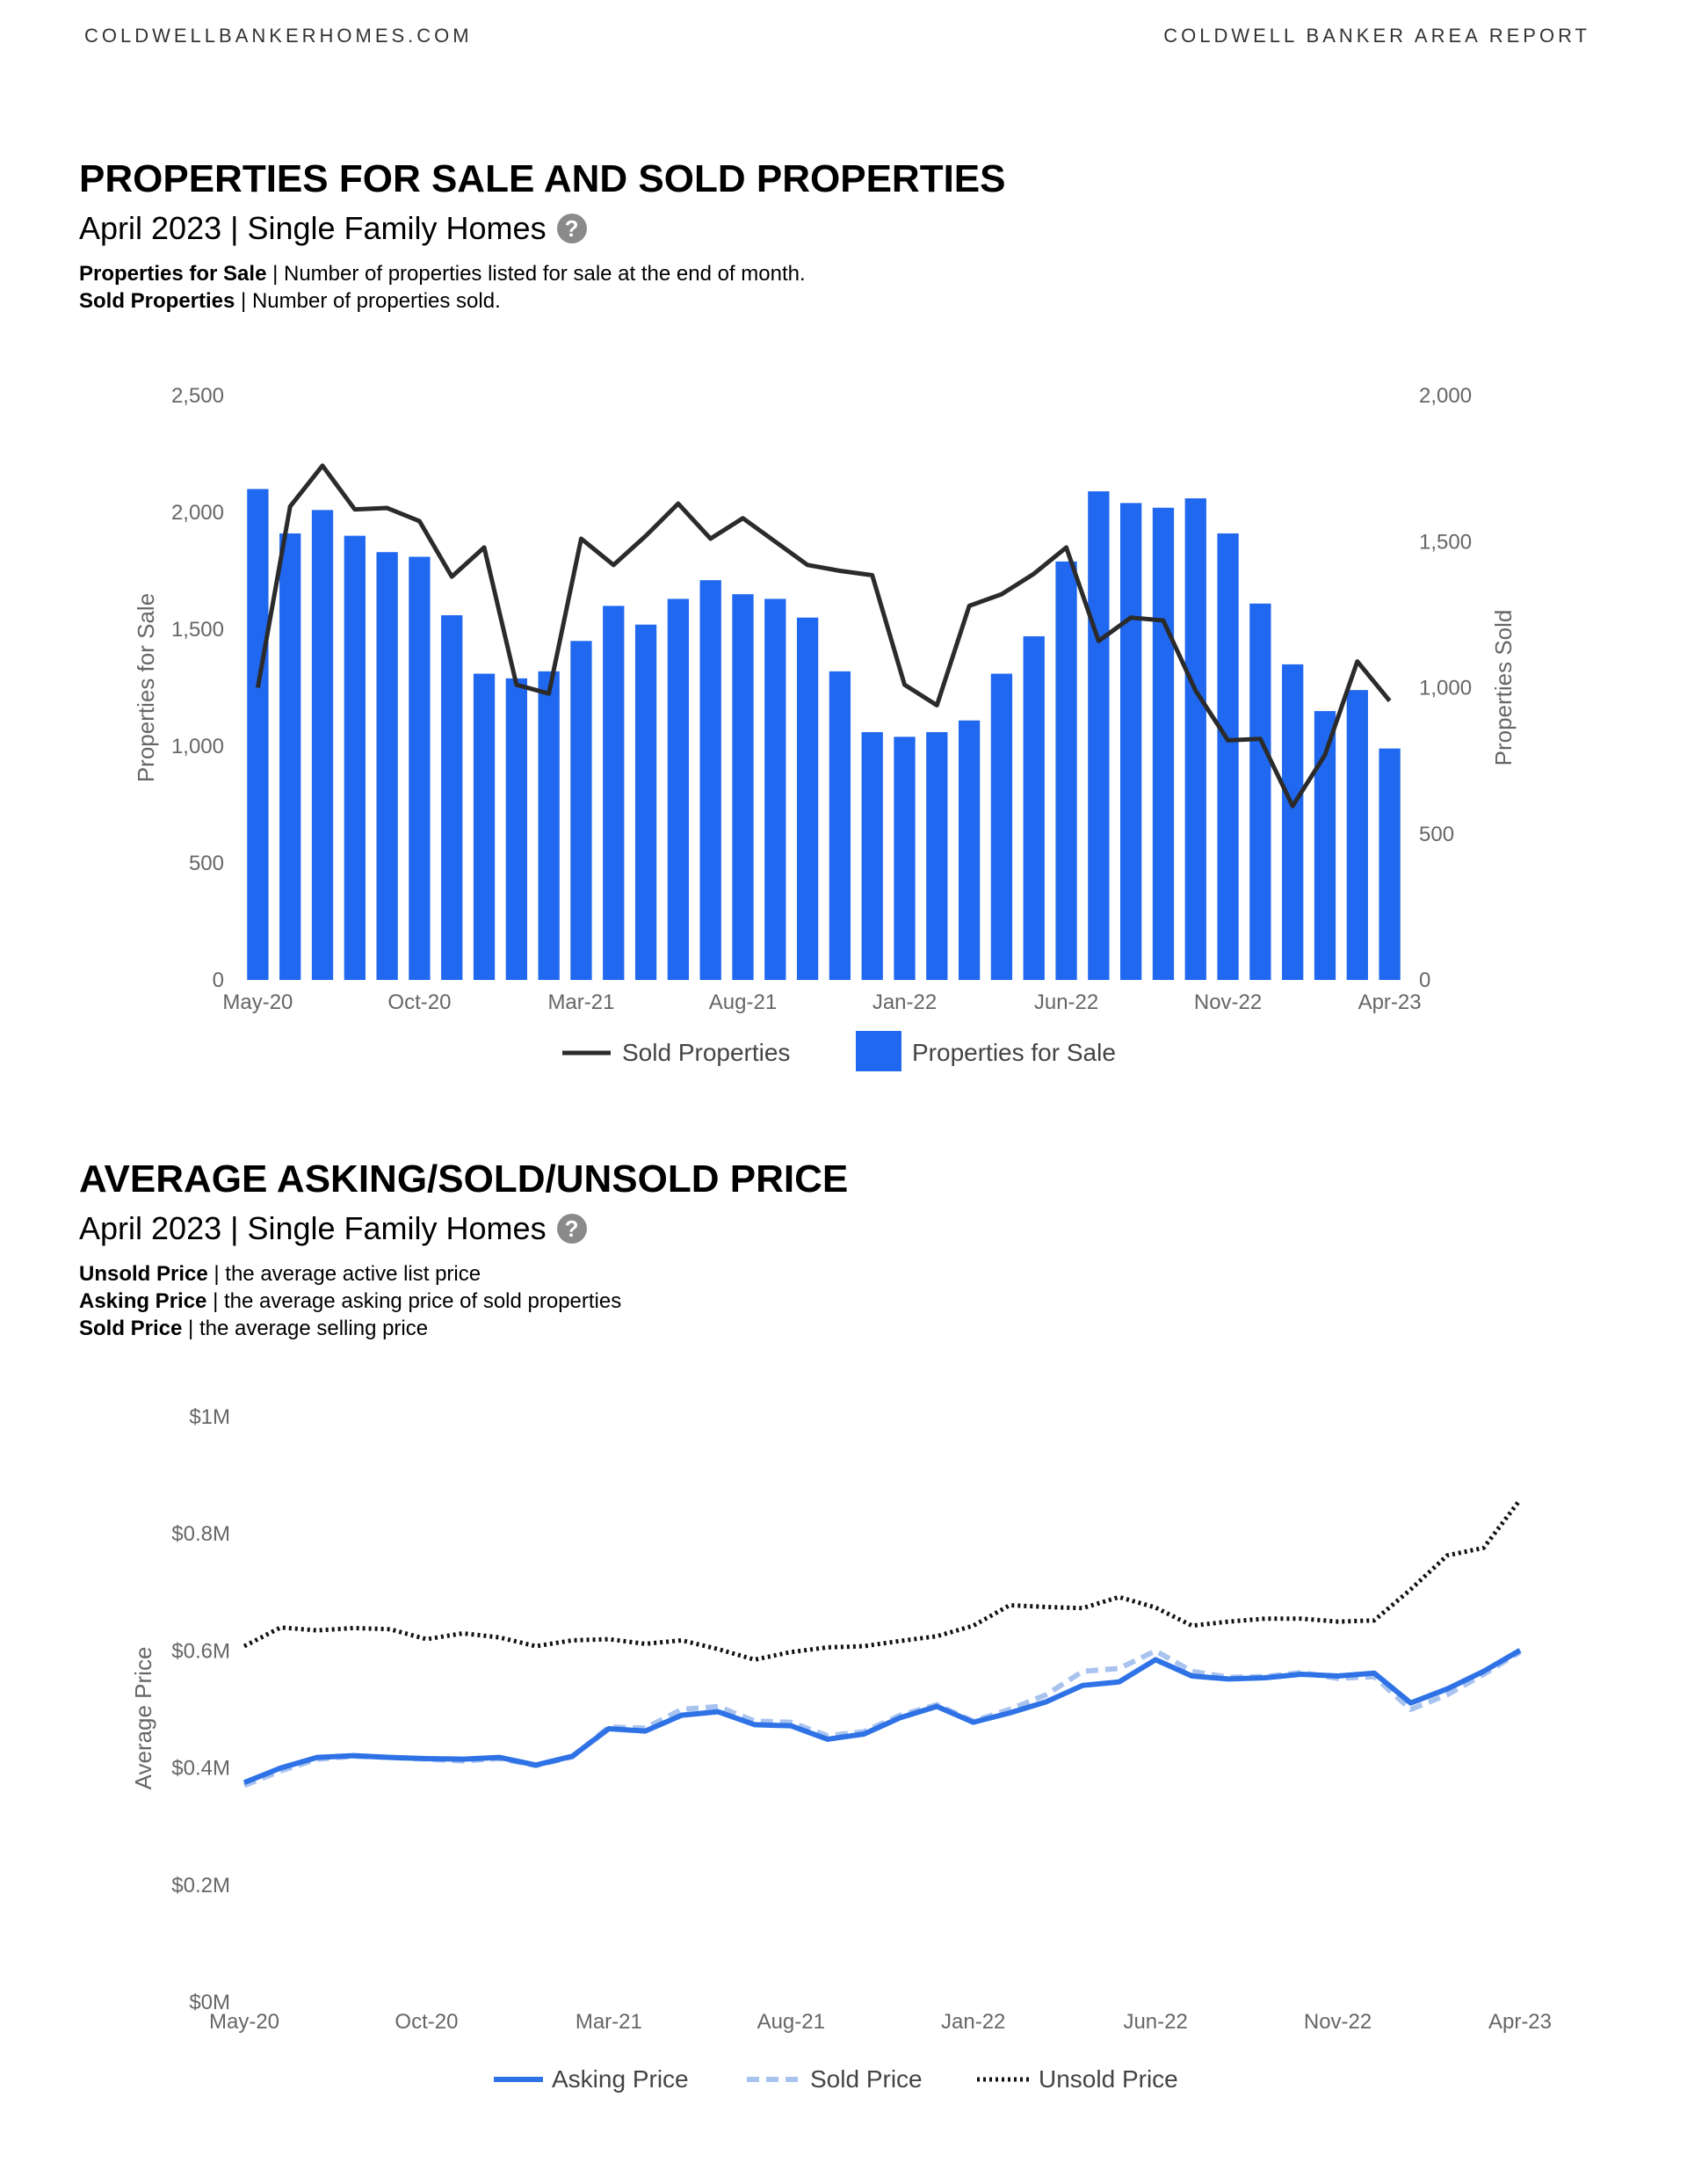  I want to click on y-tick-label: $0.2M, so click(200, 1885).